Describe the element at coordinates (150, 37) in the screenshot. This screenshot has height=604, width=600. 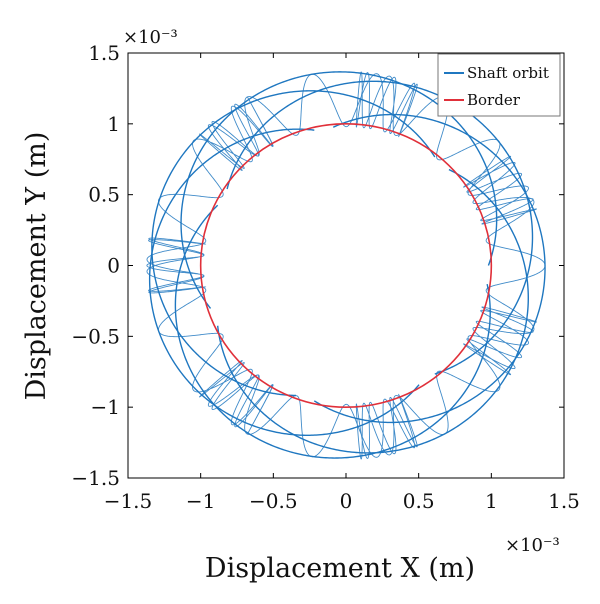
I see `y-axis-exponent: ×10⁻³` at that location.